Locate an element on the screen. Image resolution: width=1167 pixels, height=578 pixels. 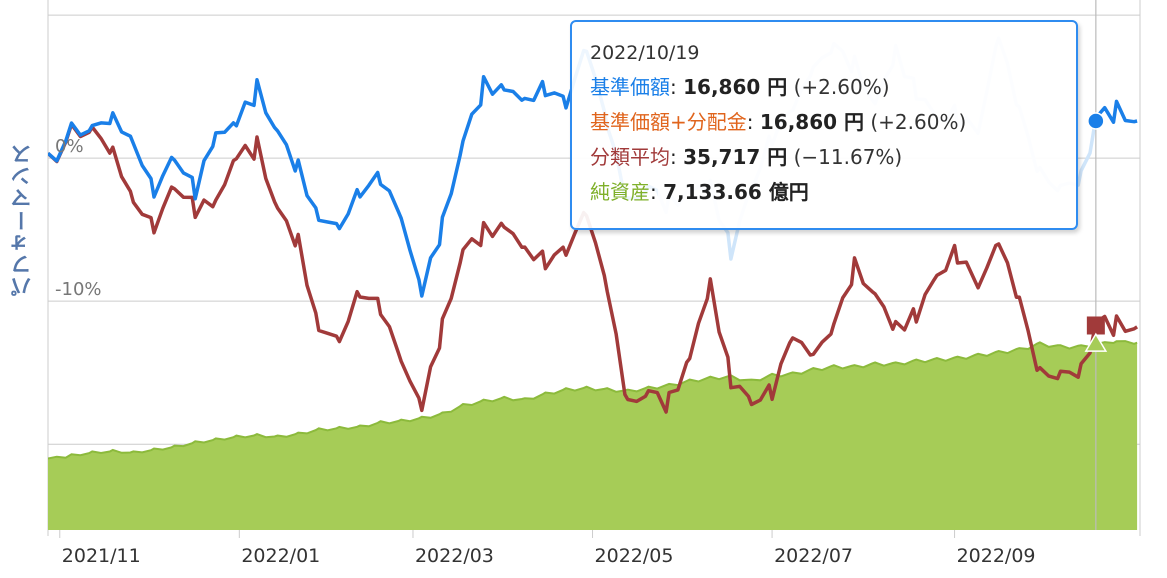
x-tick-label: 2022/05 is located at coordinates (634, 556).